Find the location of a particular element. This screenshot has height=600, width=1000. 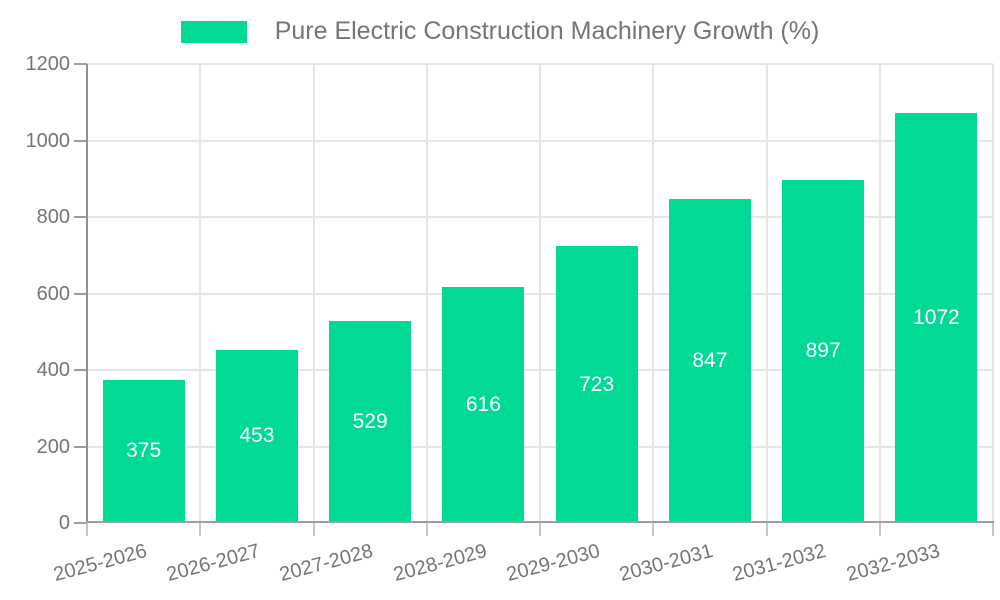

bar-value-label: 529 is located at coordinates (370, 421).